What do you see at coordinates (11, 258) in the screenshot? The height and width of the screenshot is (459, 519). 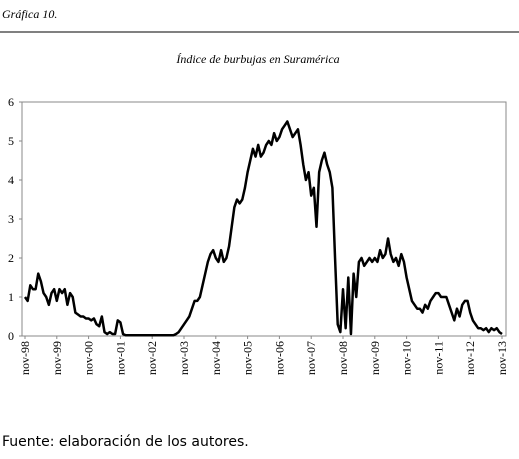 I see `y-tick-label: 2` at bounding box center [11, 258].